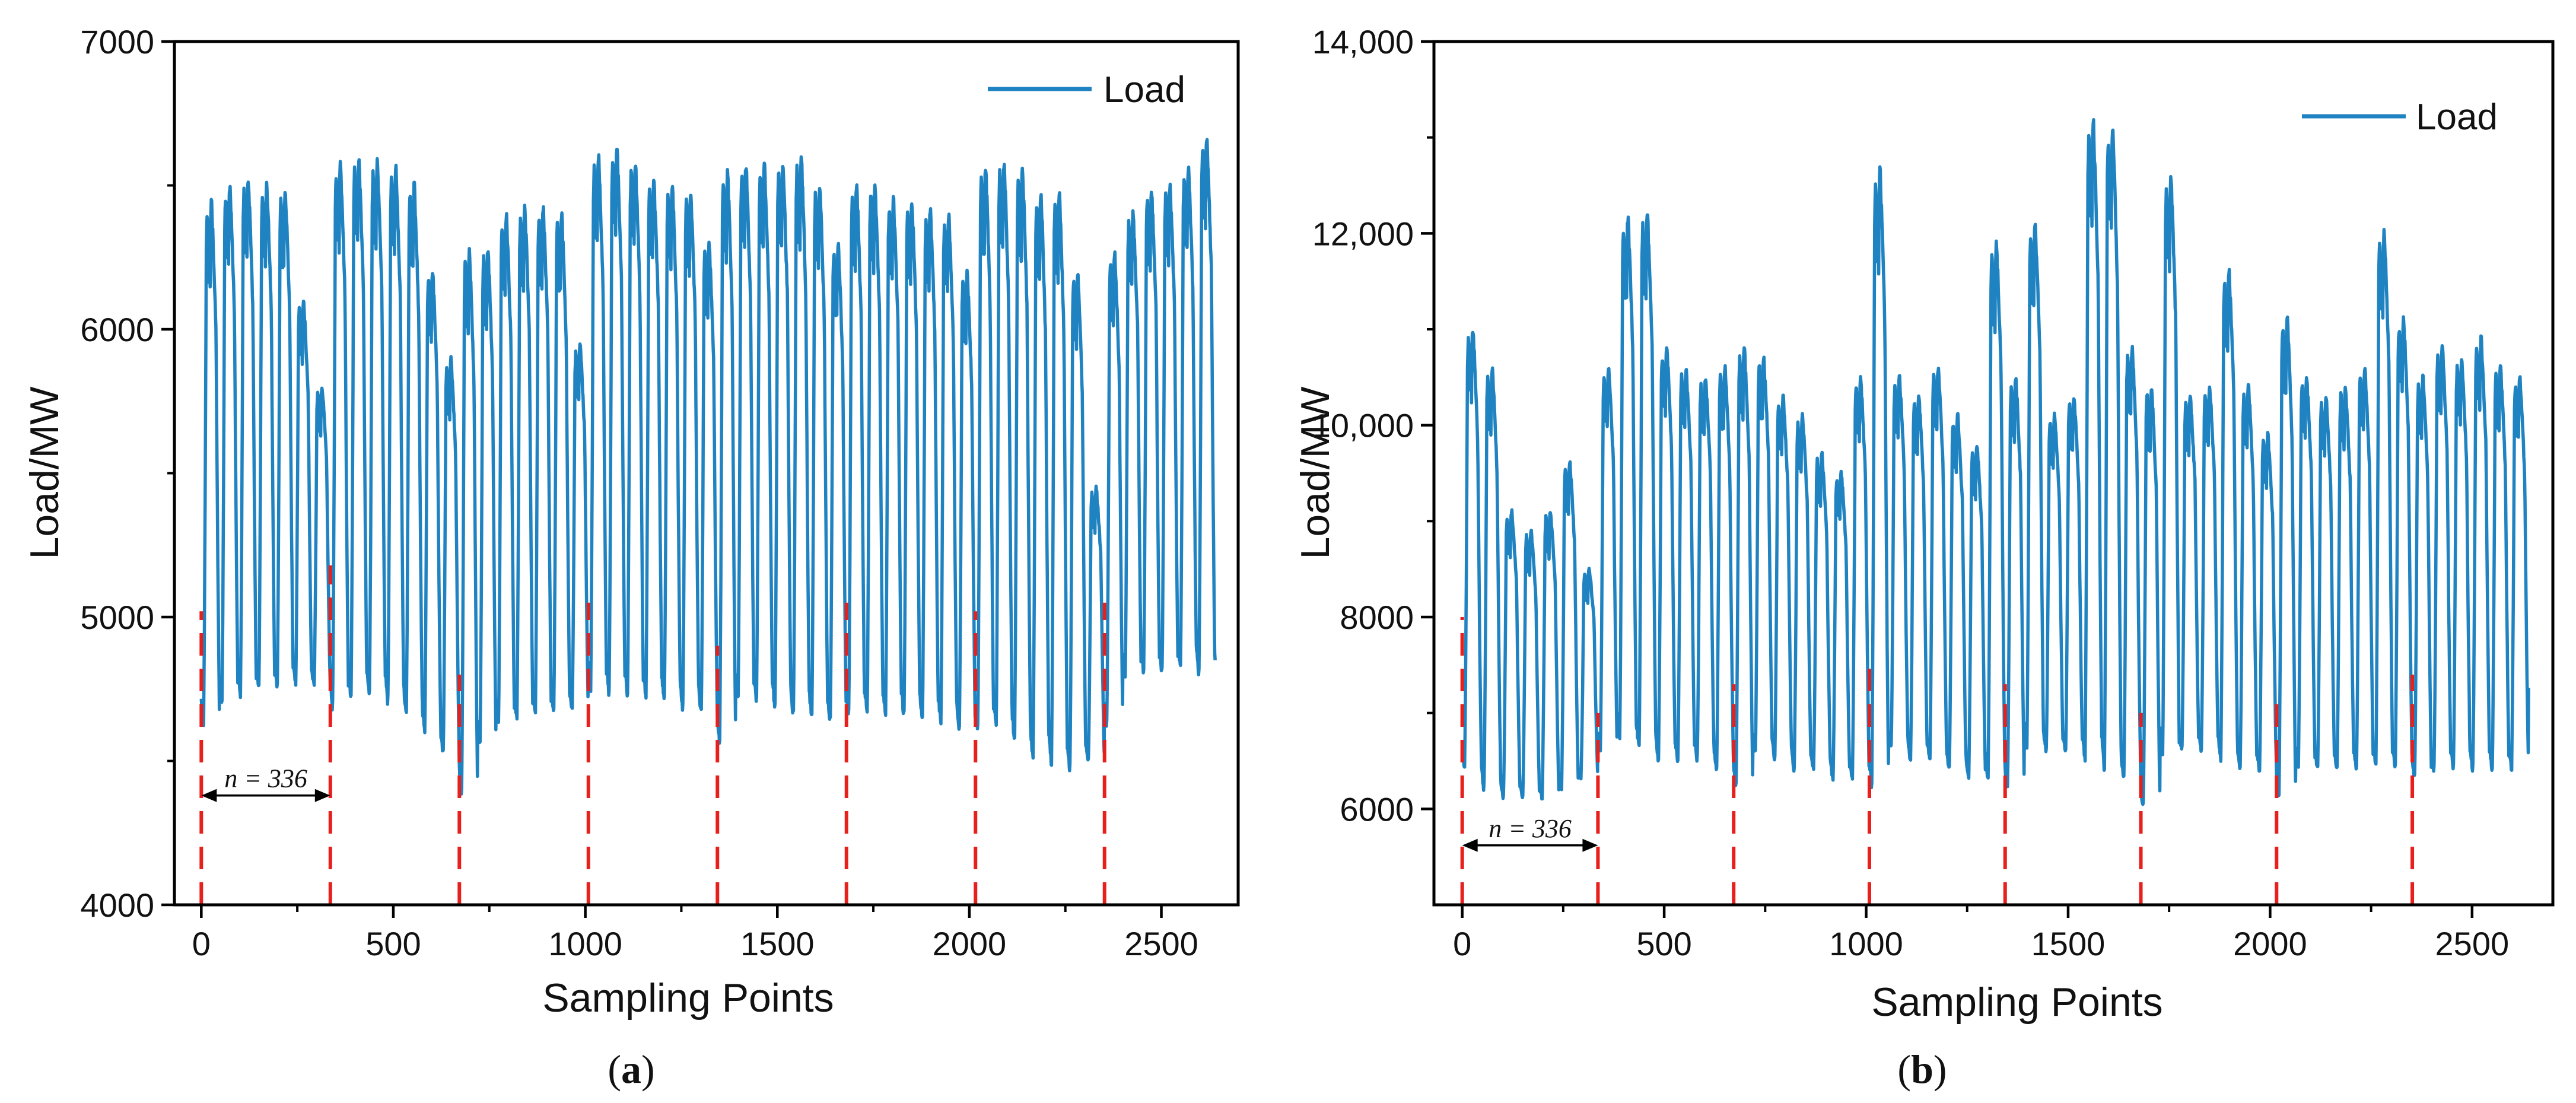 This screenshot has width=2576, height=1103. I want to click on chart-a-x-tick-label: 0, so click(201, 944).